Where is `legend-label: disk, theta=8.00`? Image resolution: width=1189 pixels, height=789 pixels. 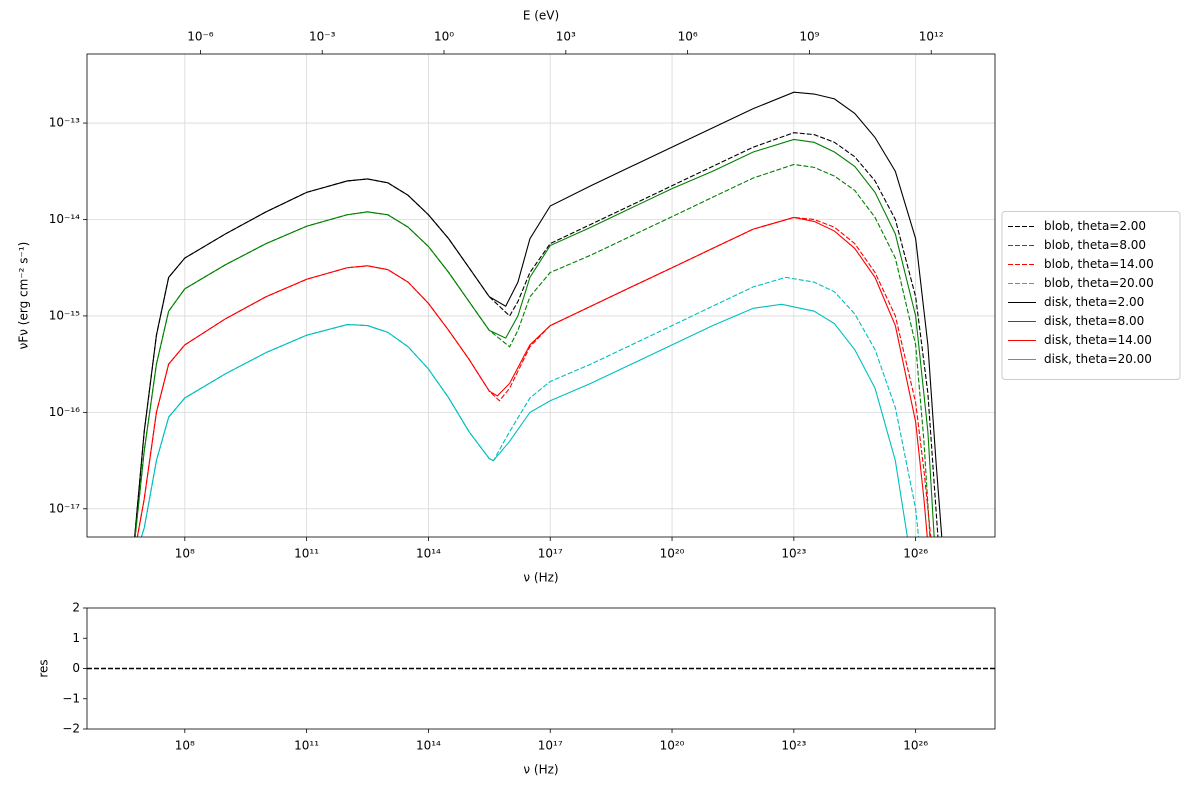 legend-label: disk, theta=8.00 is located at coordinates (1094, 321).